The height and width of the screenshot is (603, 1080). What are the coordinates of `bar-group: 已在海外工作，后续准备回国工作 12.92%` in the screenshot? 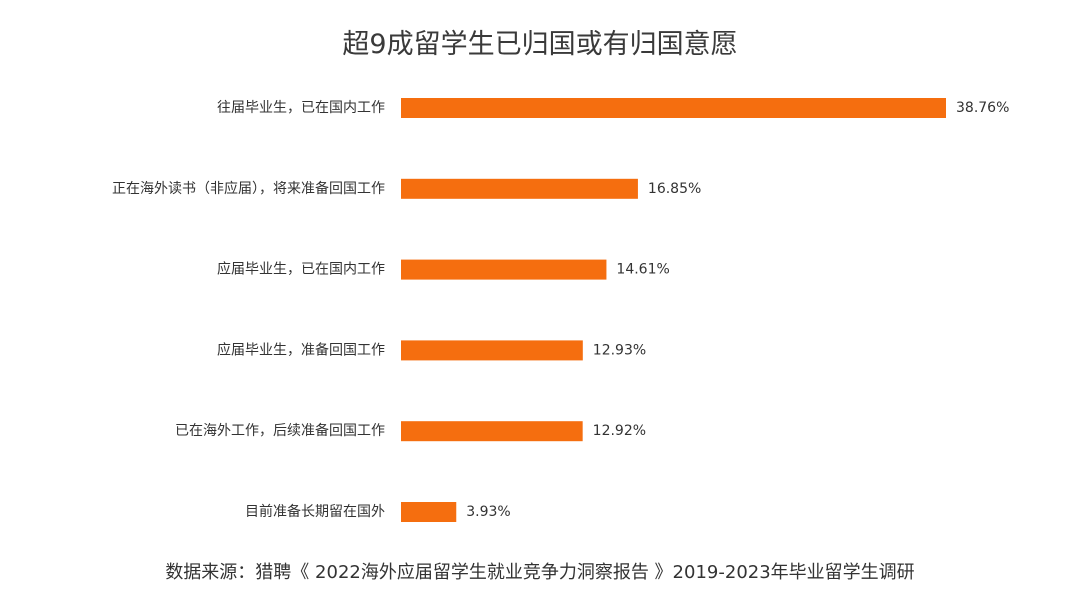 It's located at (410, 431).